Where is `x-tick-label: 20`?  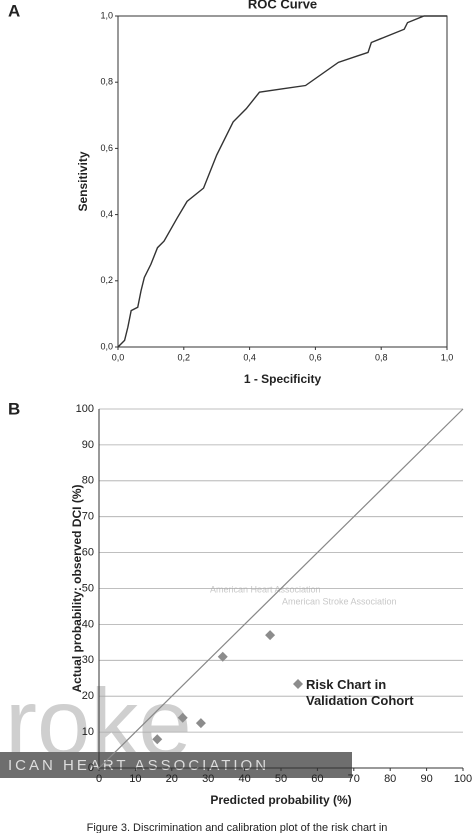
x-tick-label: 20 is located at coordinates (172, 779).